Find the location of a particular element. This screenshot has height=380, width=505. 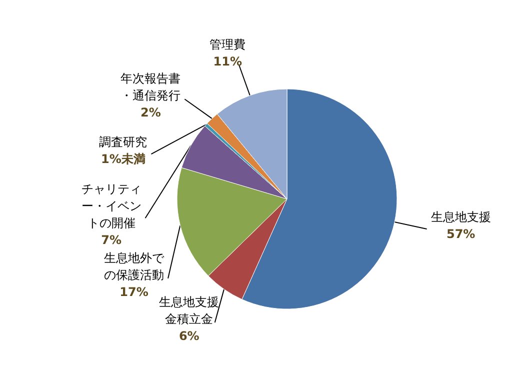

data-label: 17% is located at coordinates (134, 291).